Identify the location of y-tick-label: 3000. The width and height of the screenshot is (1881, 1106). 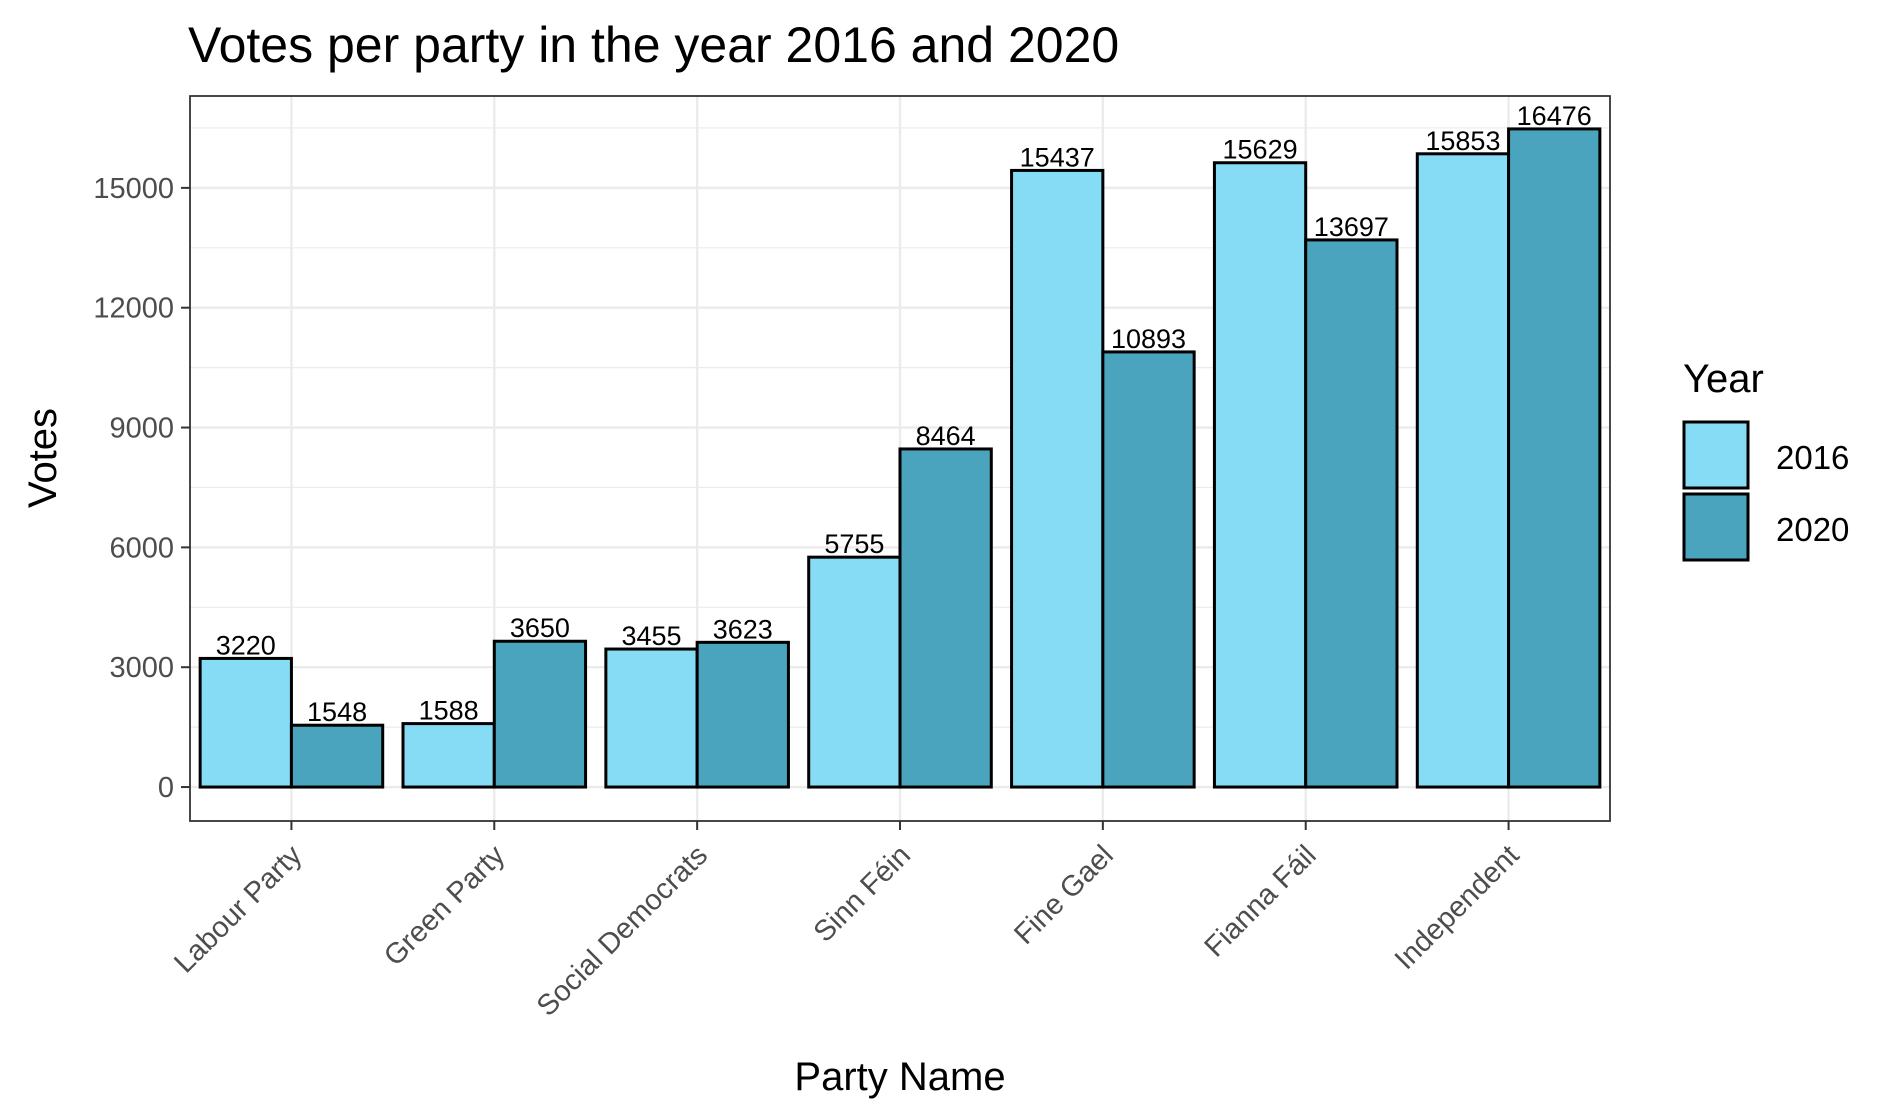
(141, 668).